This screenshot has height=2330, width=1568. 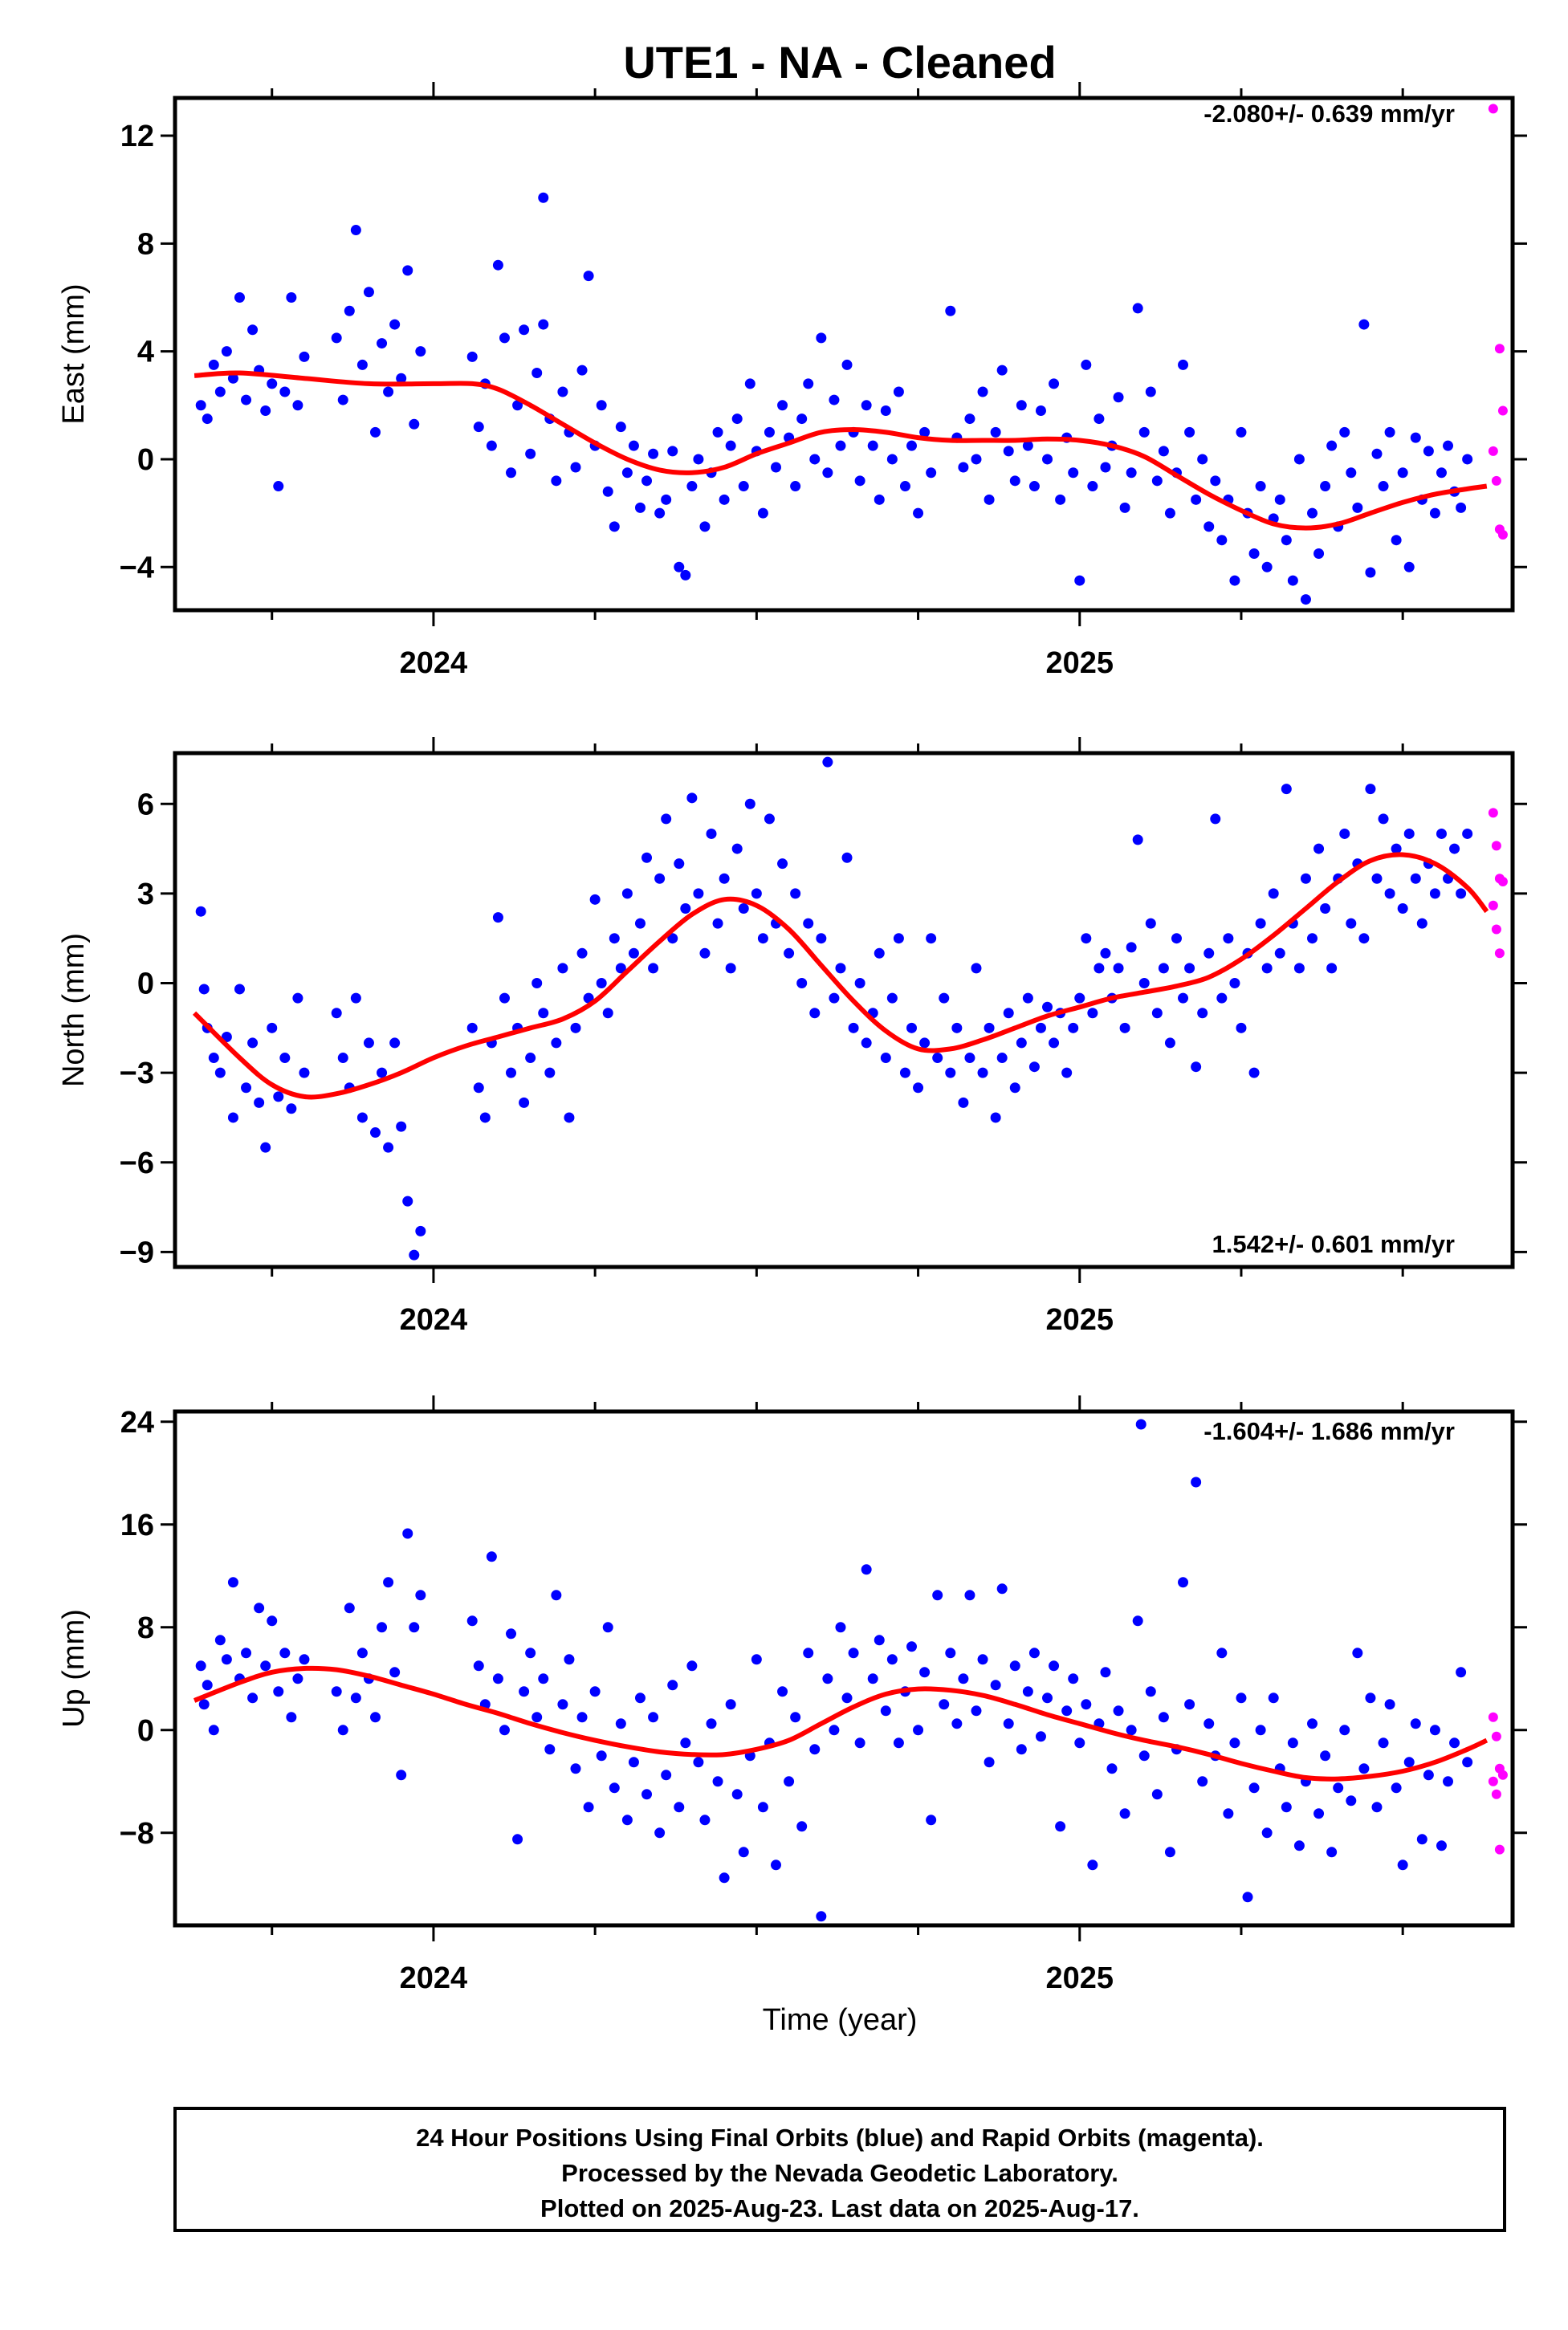 What do you see at coordinates (74, 1010) in the screenshot?
I see `north-y-axis-label: North (mm)` at bounding box center [74, 1010].